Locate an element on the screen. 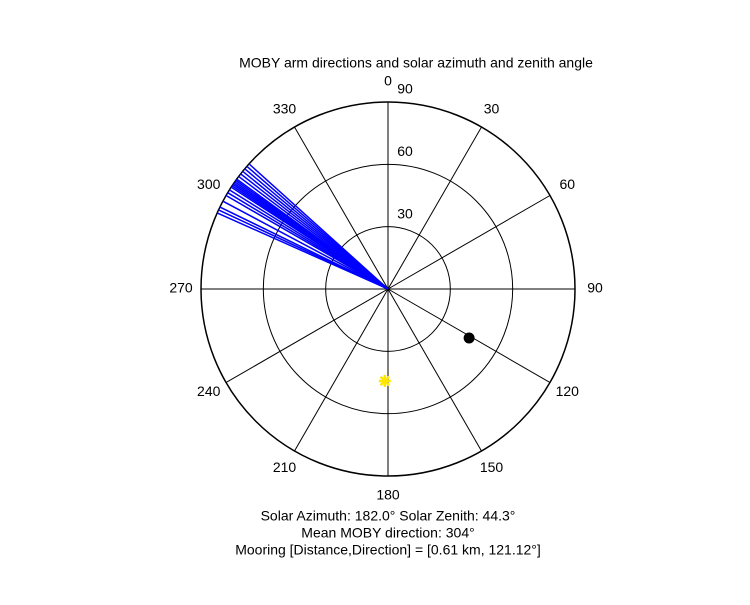  theta-tick-label: 30 is located at coordinates (492, 108).